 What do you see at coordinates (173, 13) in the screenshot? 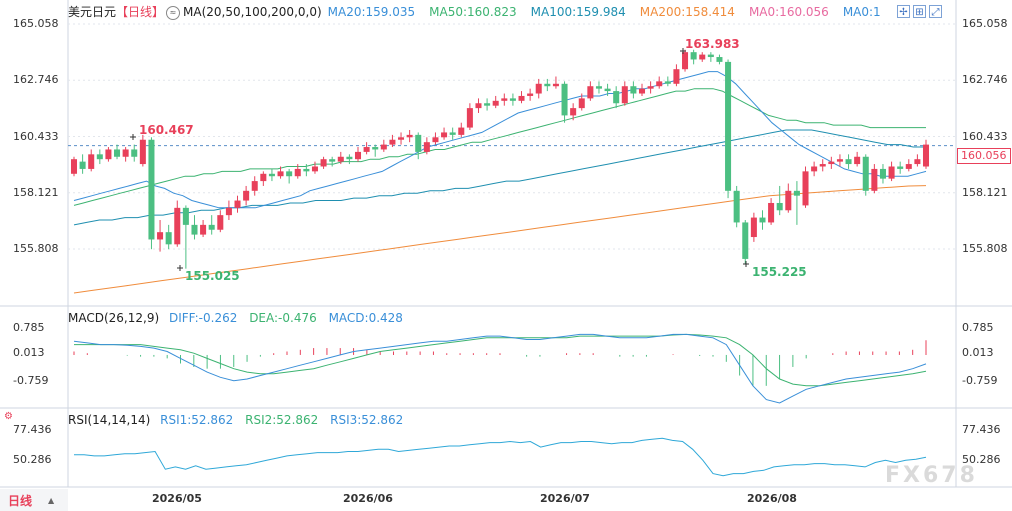
I see `settings-icon: ≈` at bounding box center [173, 13].